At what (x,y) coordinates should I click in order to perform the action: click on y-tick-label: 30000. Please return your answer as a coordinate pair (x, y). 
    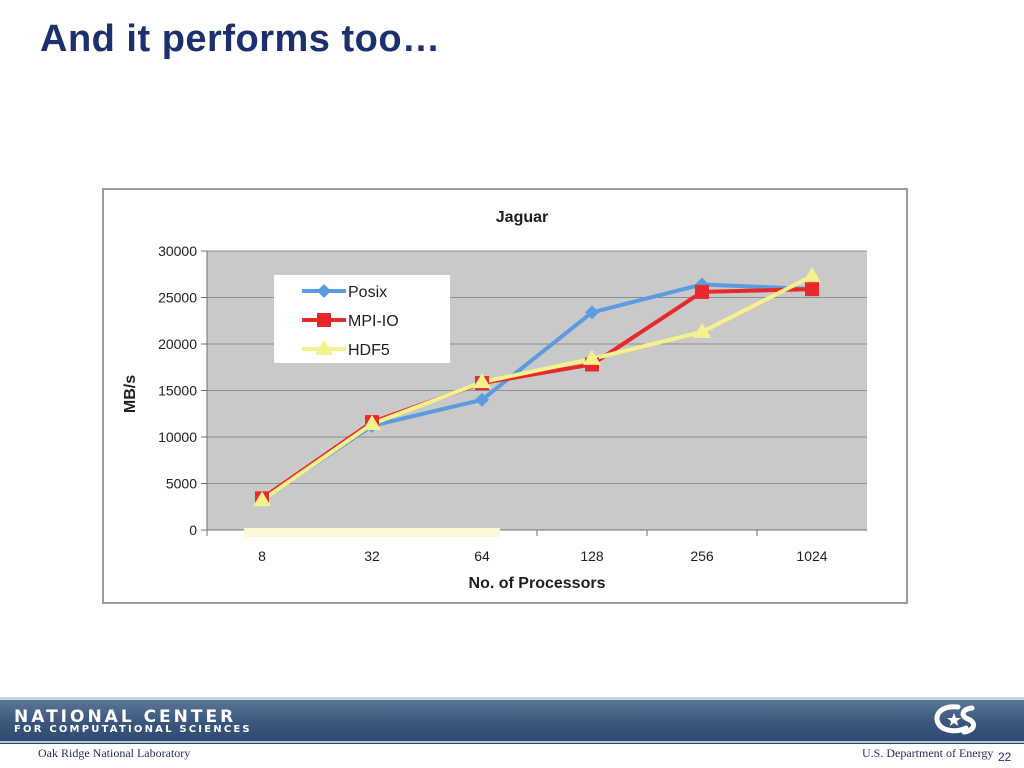
    Looking at the image, I should click on (177, 251).